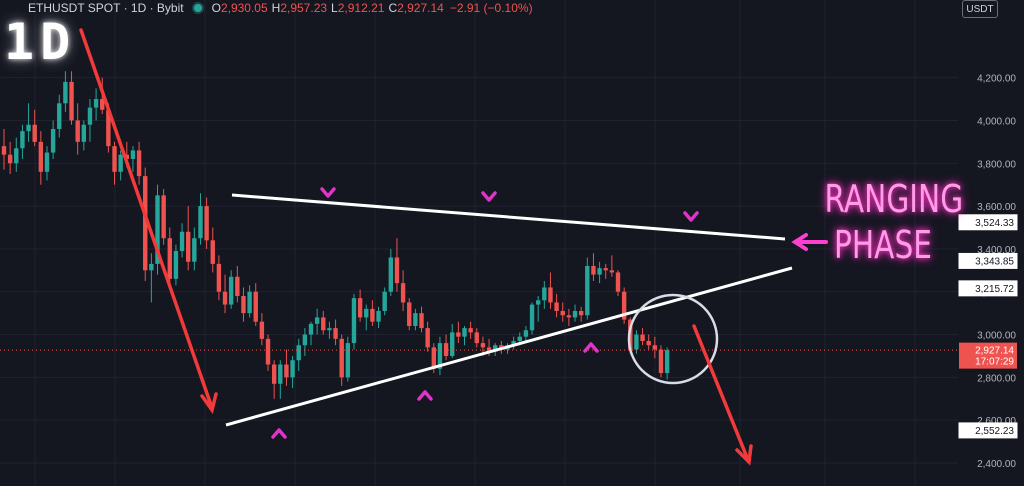 The height and width of the screenshot is (486, 1024). What do you see at coordinates (996, 79) in the screenshot?
I see `price-tick-label: 4,200.00` at bounding box center [996, 79].